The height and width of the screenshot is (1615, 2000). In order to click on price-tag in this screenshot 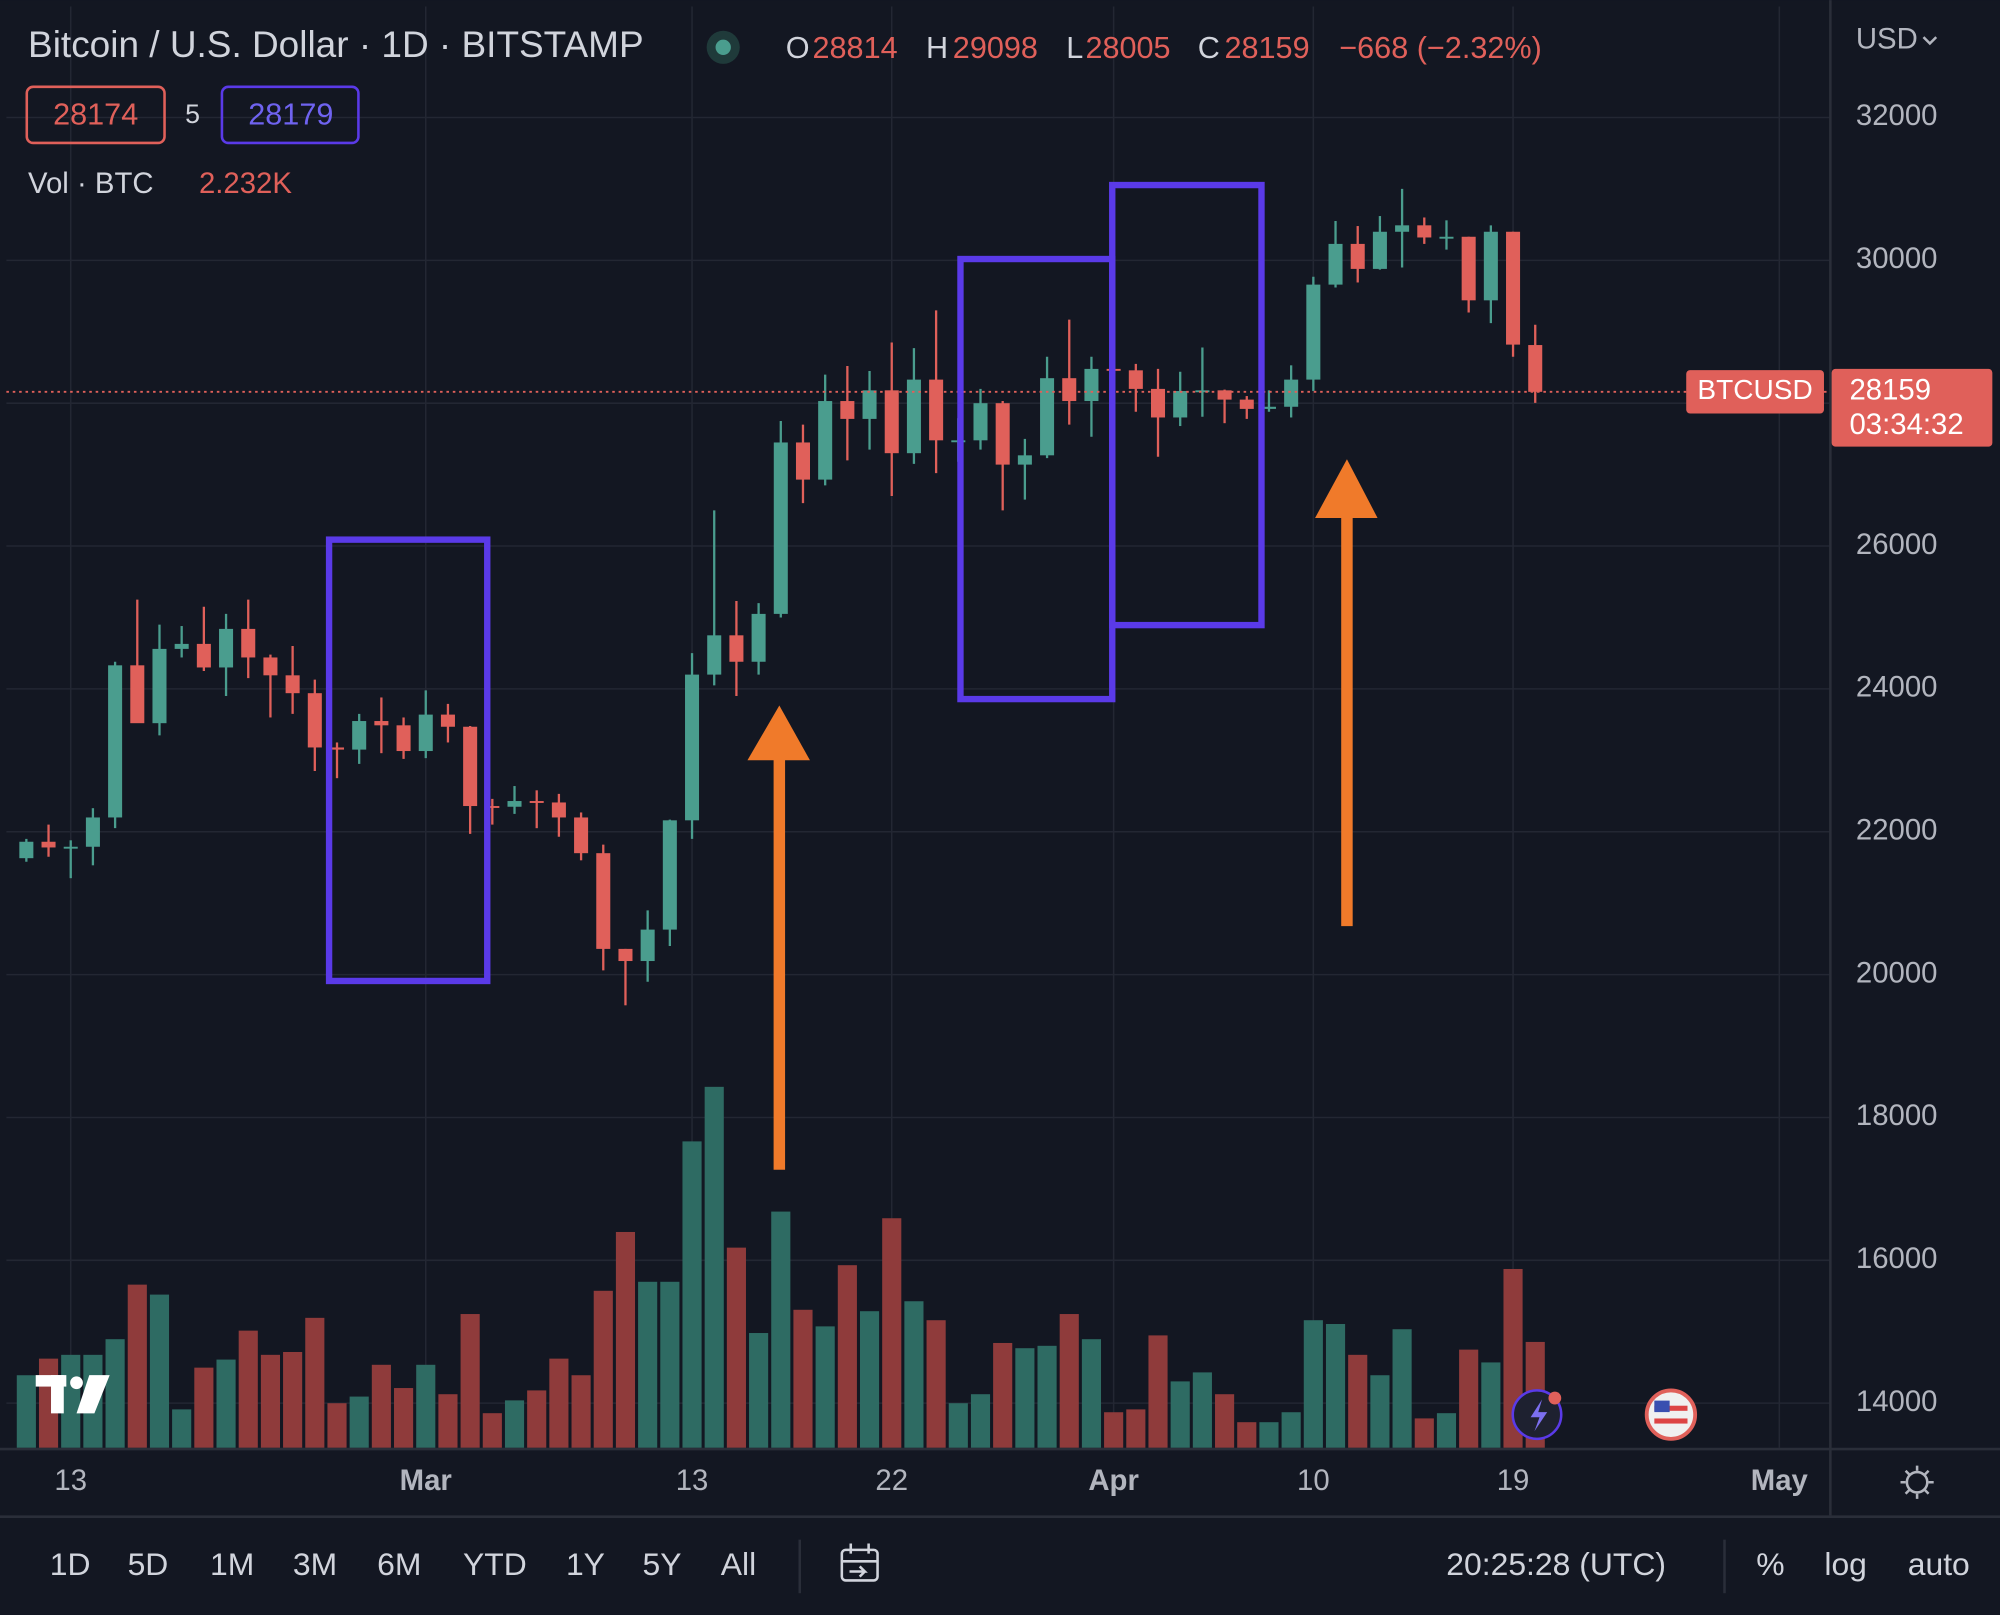, I will do `click(1912, 407)`.